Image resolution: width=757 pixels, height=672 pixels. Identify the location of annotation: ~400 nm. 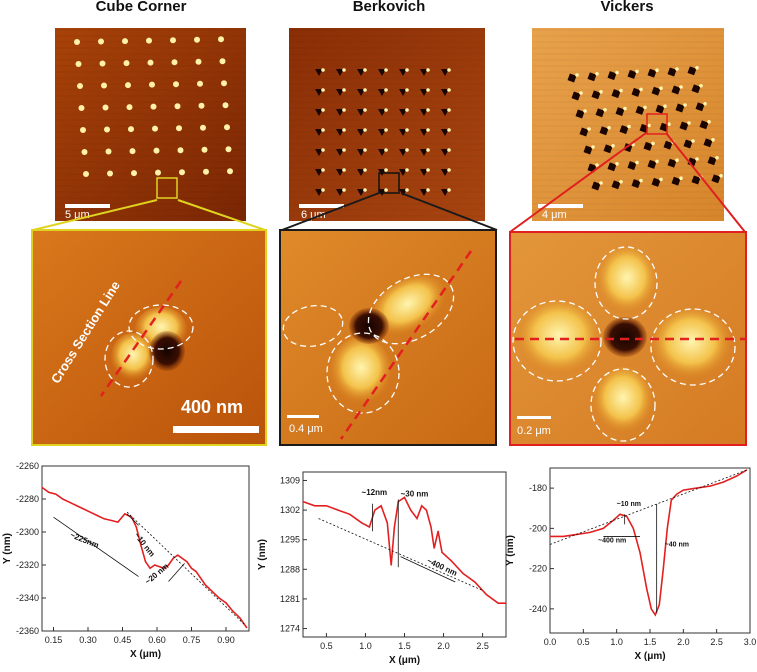
(442, 567).